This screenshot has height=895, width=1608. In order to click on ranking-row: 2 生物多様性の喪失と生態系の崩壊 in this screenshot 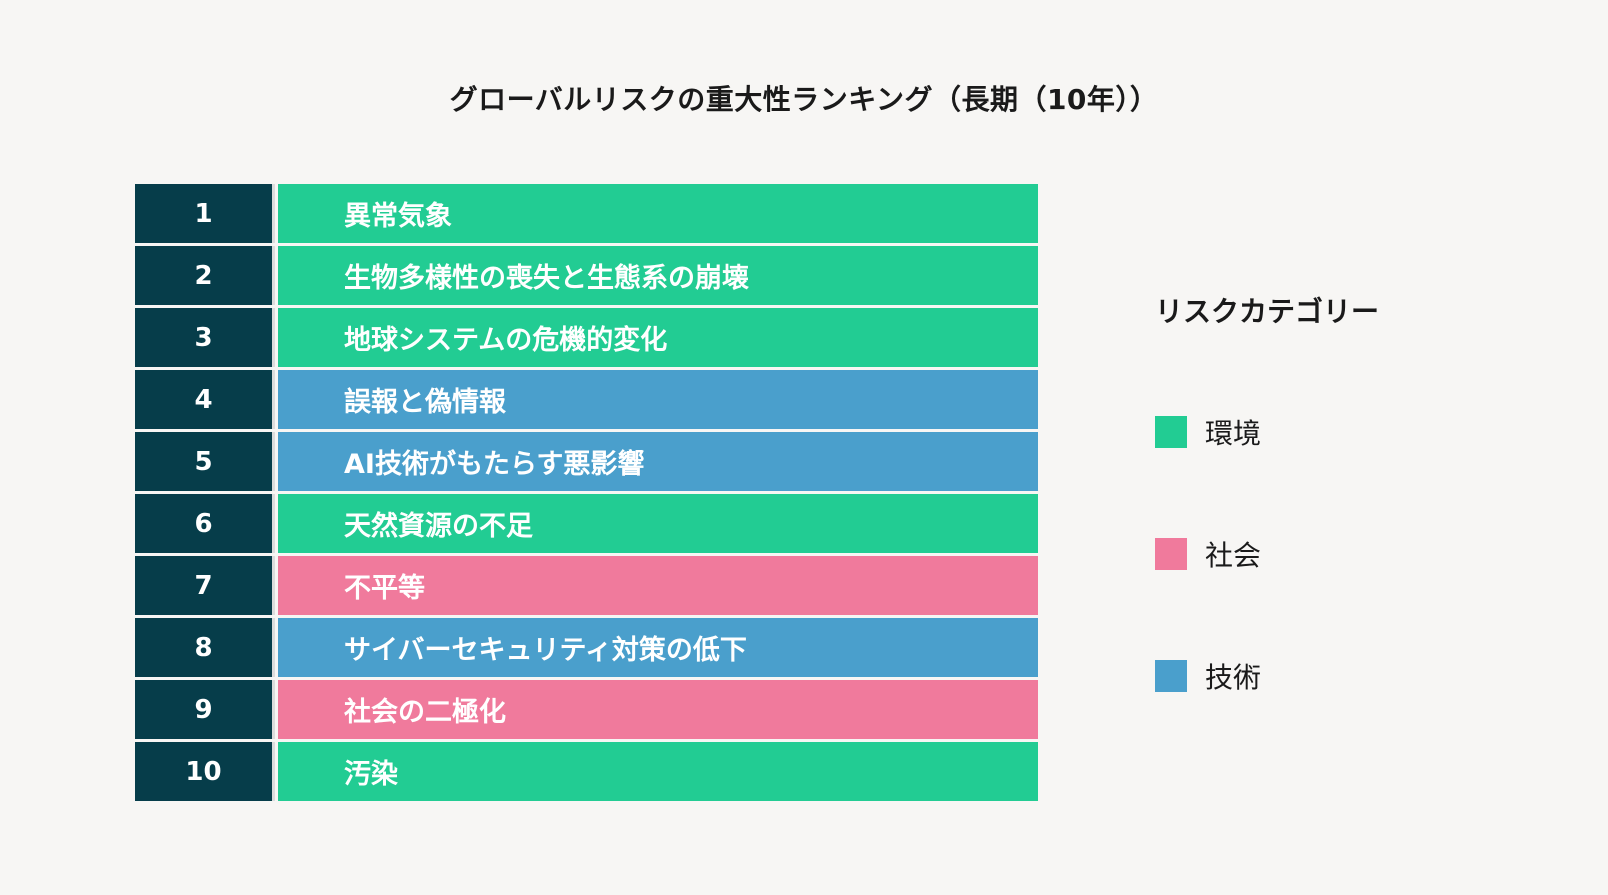, I will do `click(586, 275)`.